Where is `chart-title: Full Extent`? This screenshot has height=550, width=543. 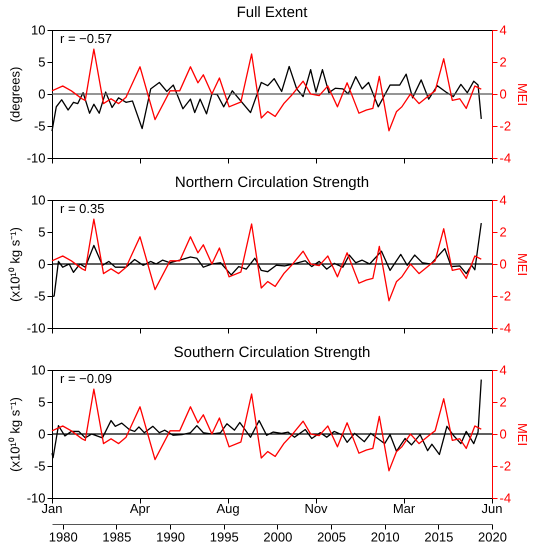 chart-title: Full Extent is located at coordinates (272, 12).